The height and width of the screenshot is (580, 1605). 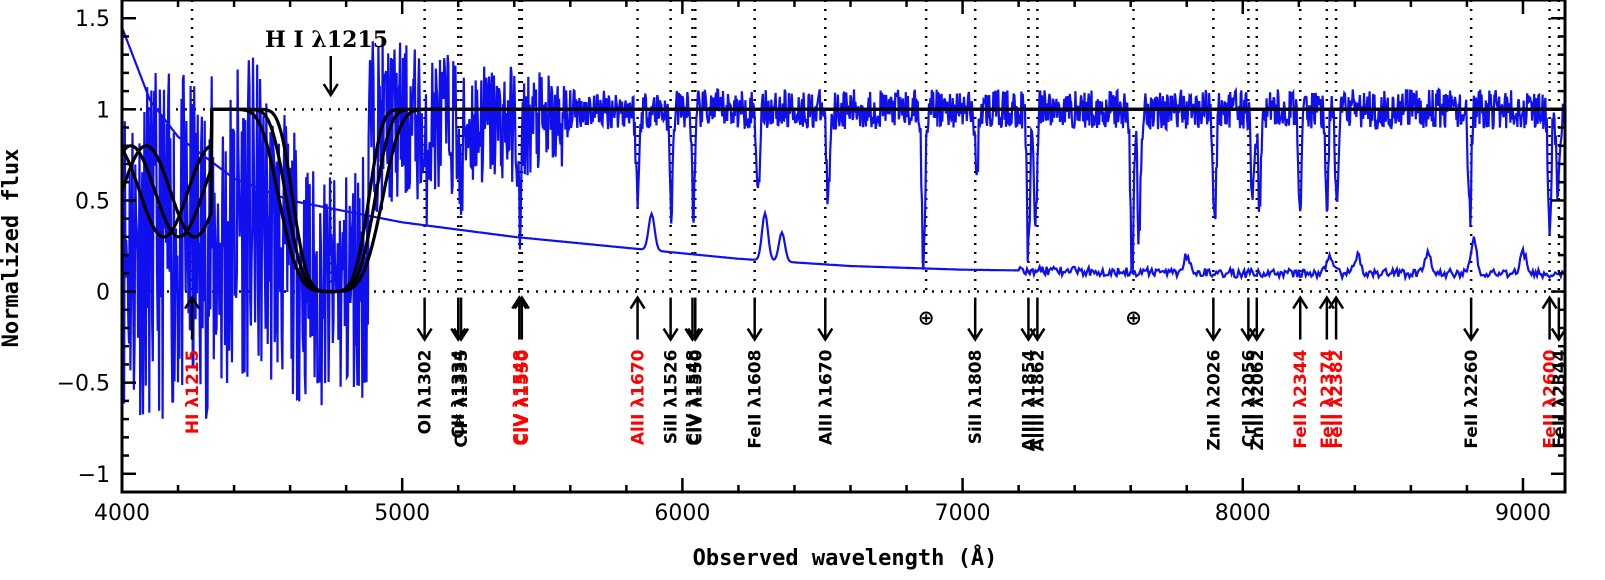 What do you see at coordinates (845, 558) in the screenshot?
I see `x-axis-label: Observed wavelength (Å)` at bounding box center [845, 558].